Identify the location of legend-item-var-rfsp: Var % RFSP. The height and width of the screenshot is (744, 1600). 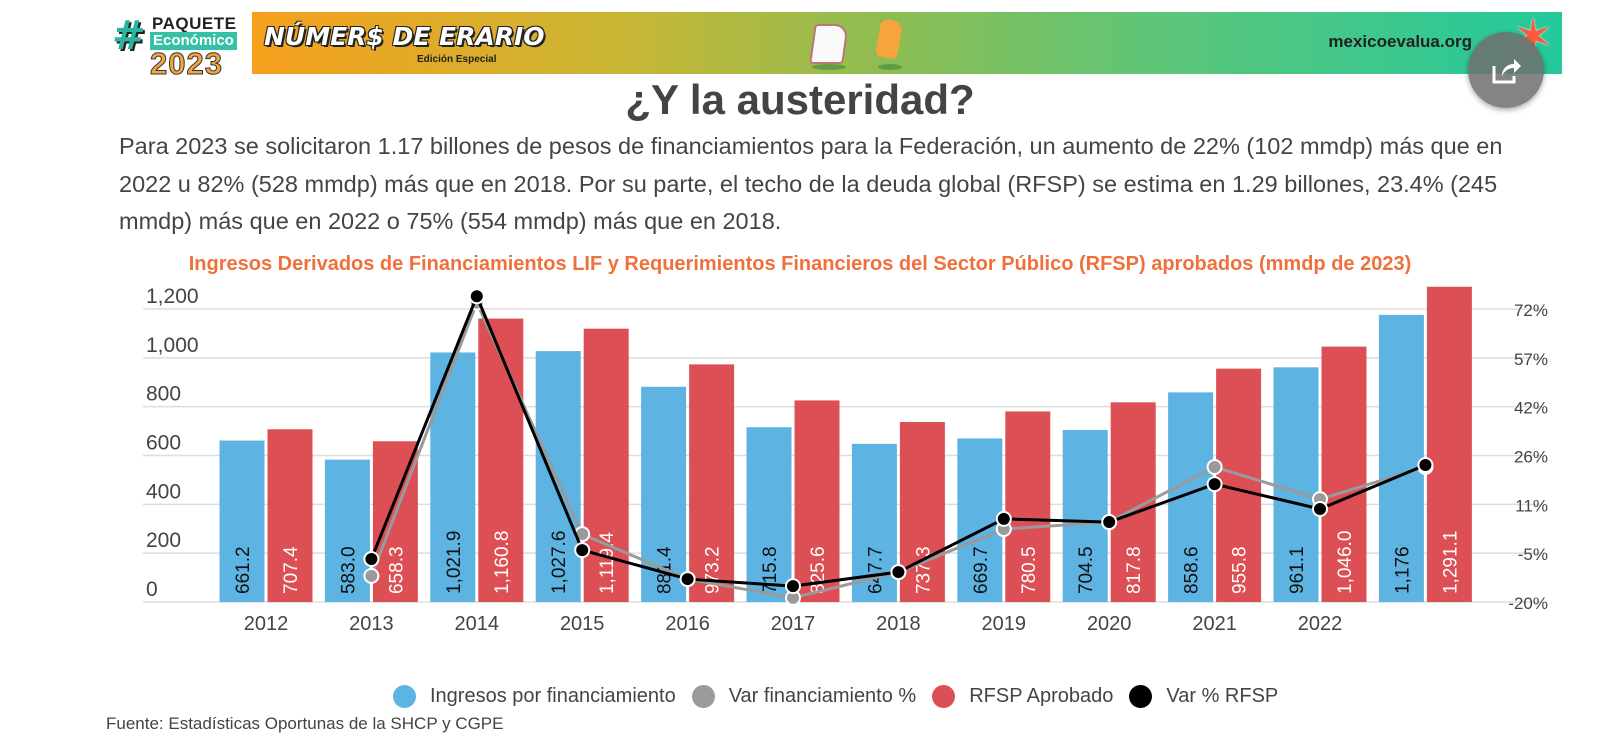
(1204, 696).